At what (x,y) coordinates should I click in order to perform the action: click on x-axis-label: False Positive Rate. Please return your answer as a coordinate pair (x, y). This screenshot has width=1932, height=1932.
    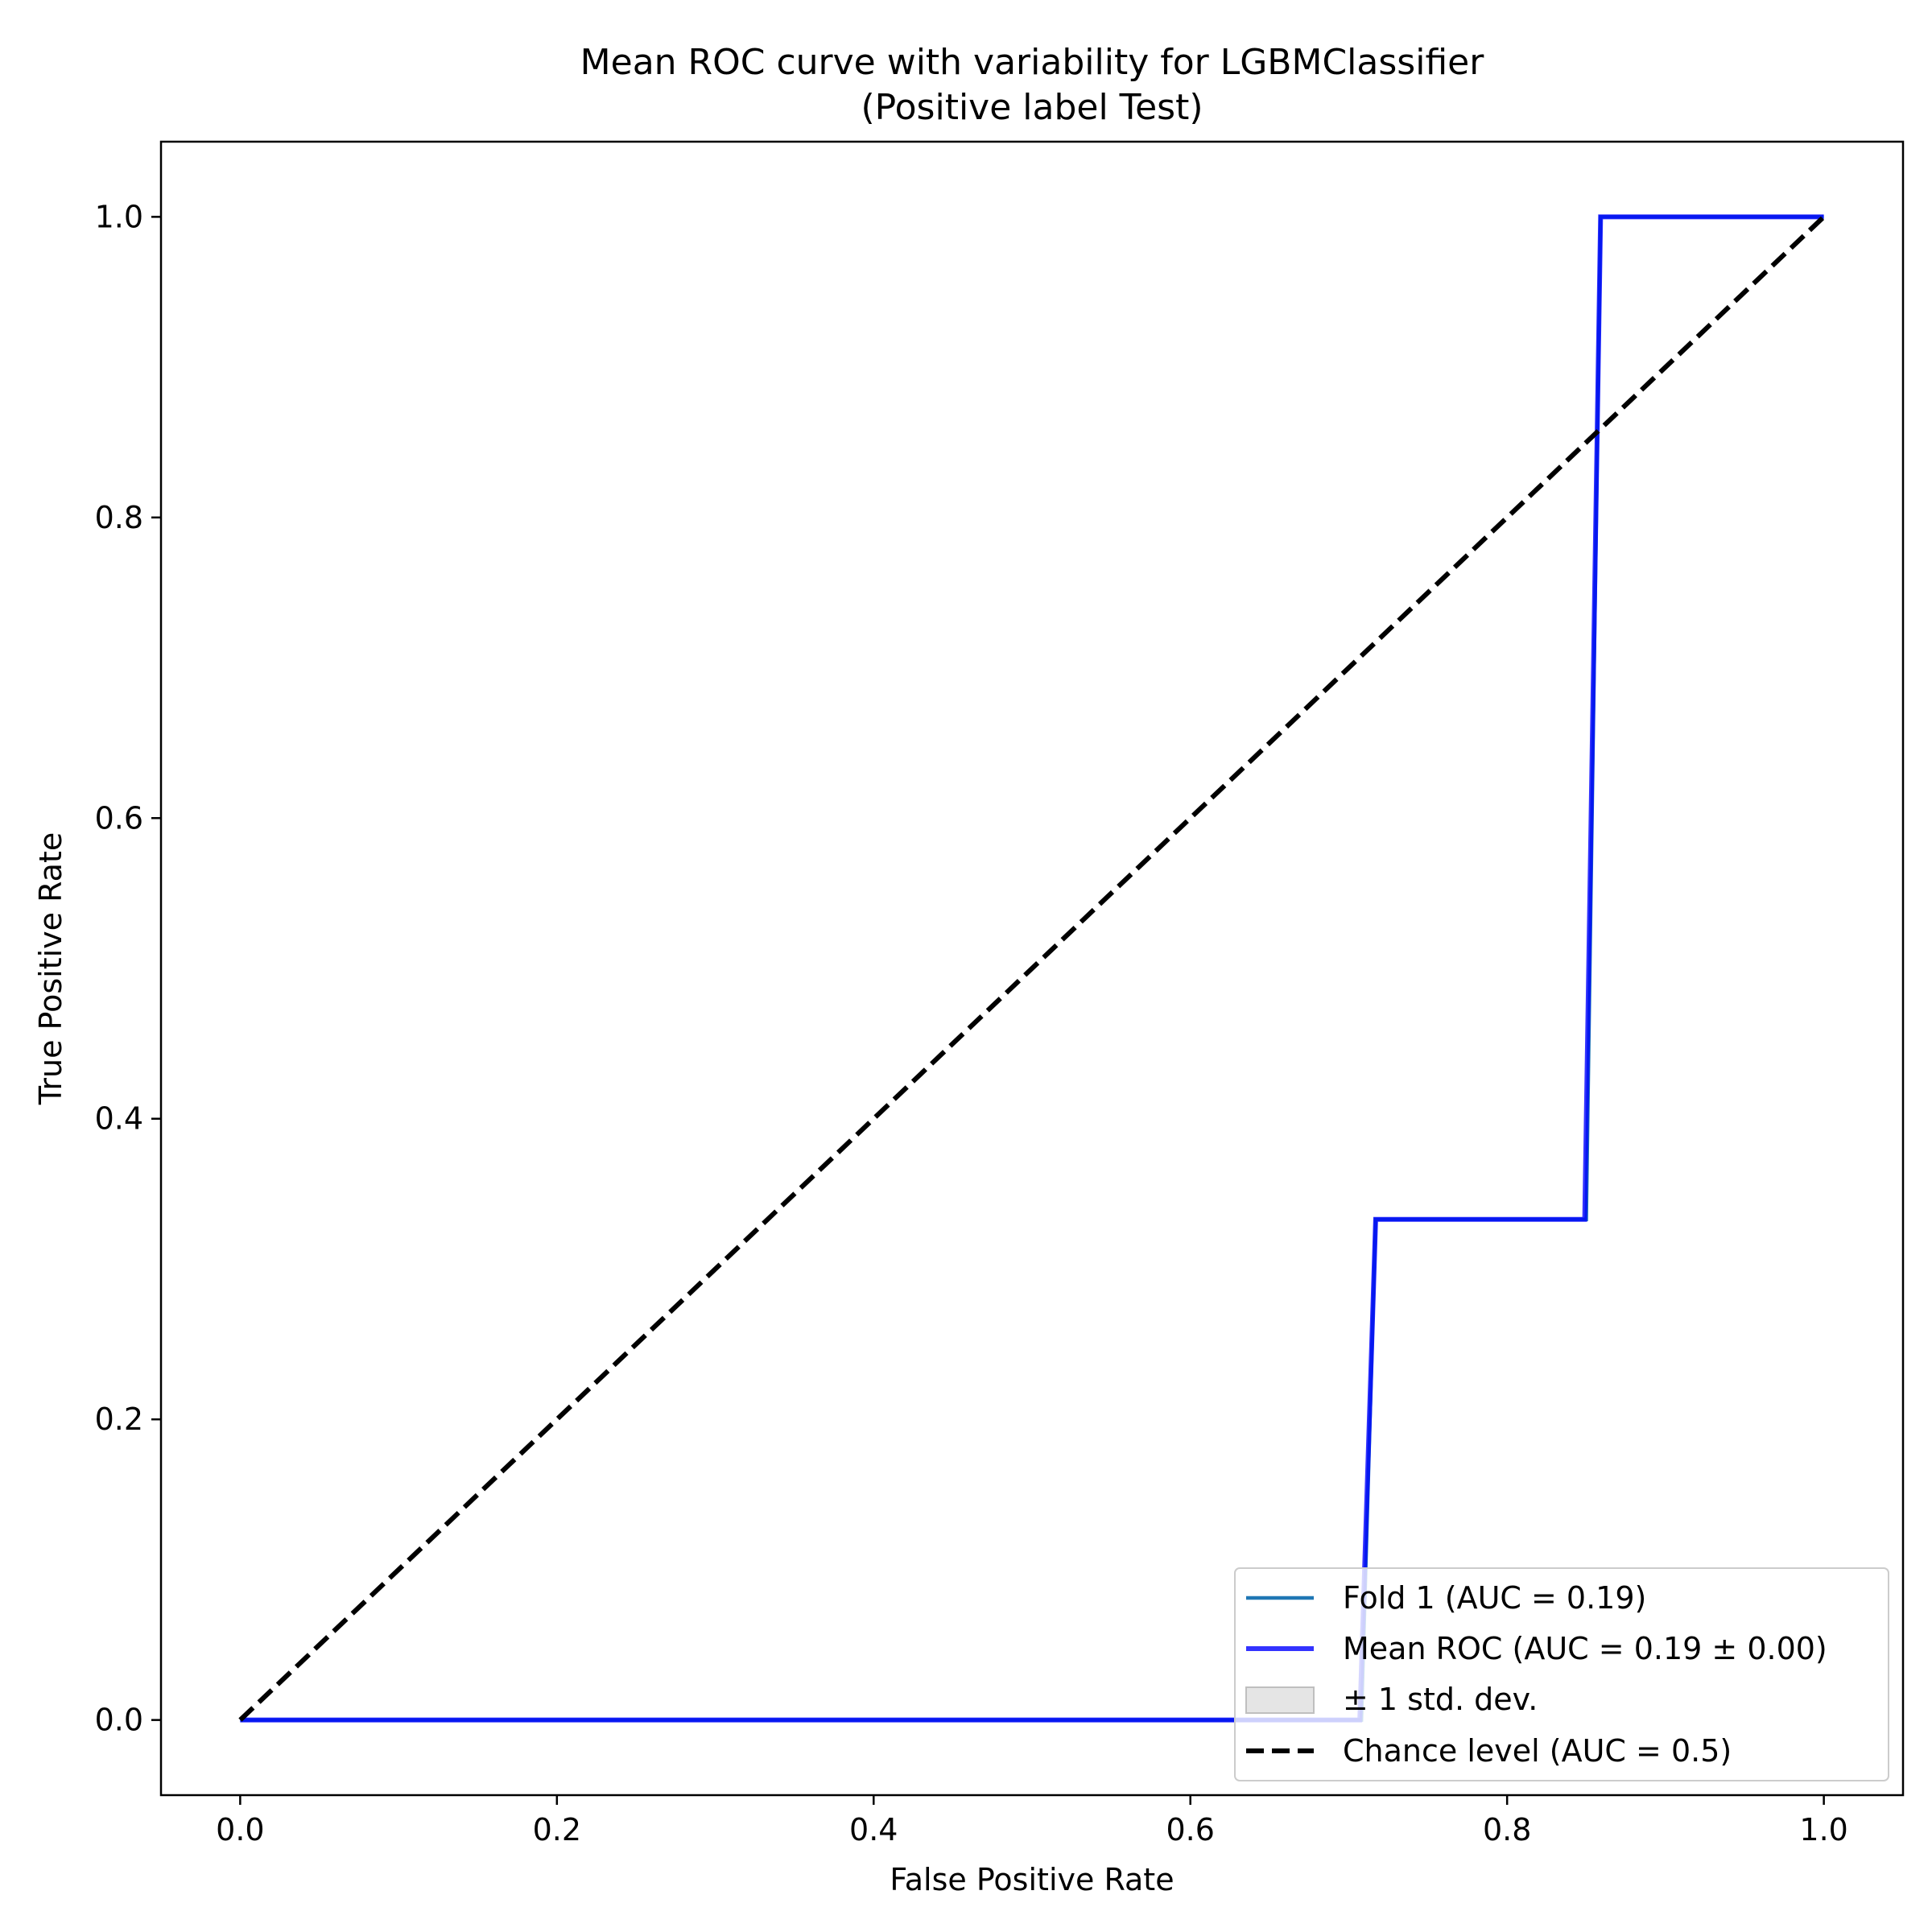
    Looking at the image, I should click on (1032, 1879).